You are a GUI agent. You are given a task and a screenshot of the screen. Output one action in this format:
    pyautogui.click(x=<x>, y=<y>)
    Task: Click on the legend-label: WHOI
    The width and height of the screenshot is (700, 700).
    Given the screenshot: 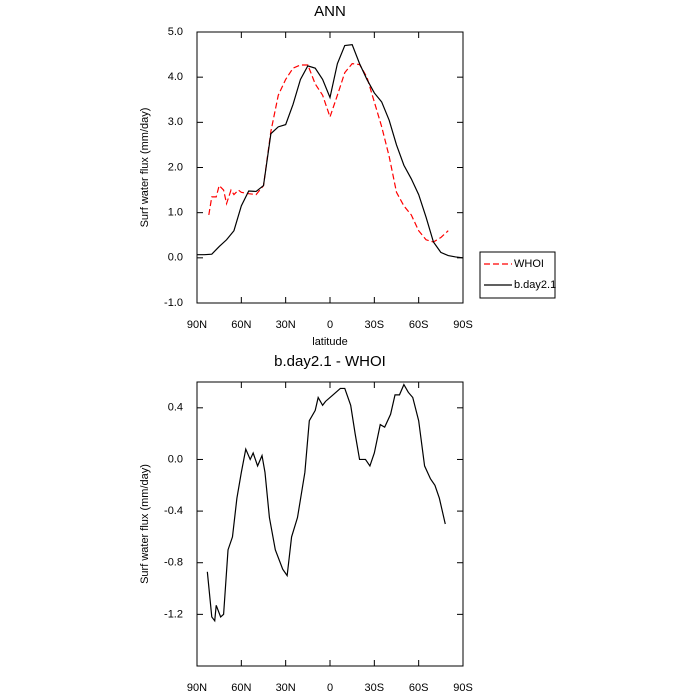 What is the action you would take?
    pyautogui.click(x=529, y=264)
    